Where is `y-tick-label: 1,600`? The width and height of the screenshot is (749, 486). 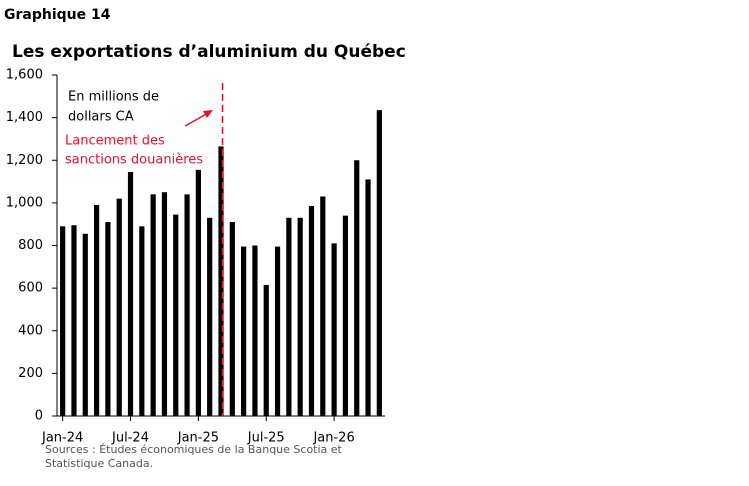
y-tick-label: 1,600 is located at coordinates (24, 75).